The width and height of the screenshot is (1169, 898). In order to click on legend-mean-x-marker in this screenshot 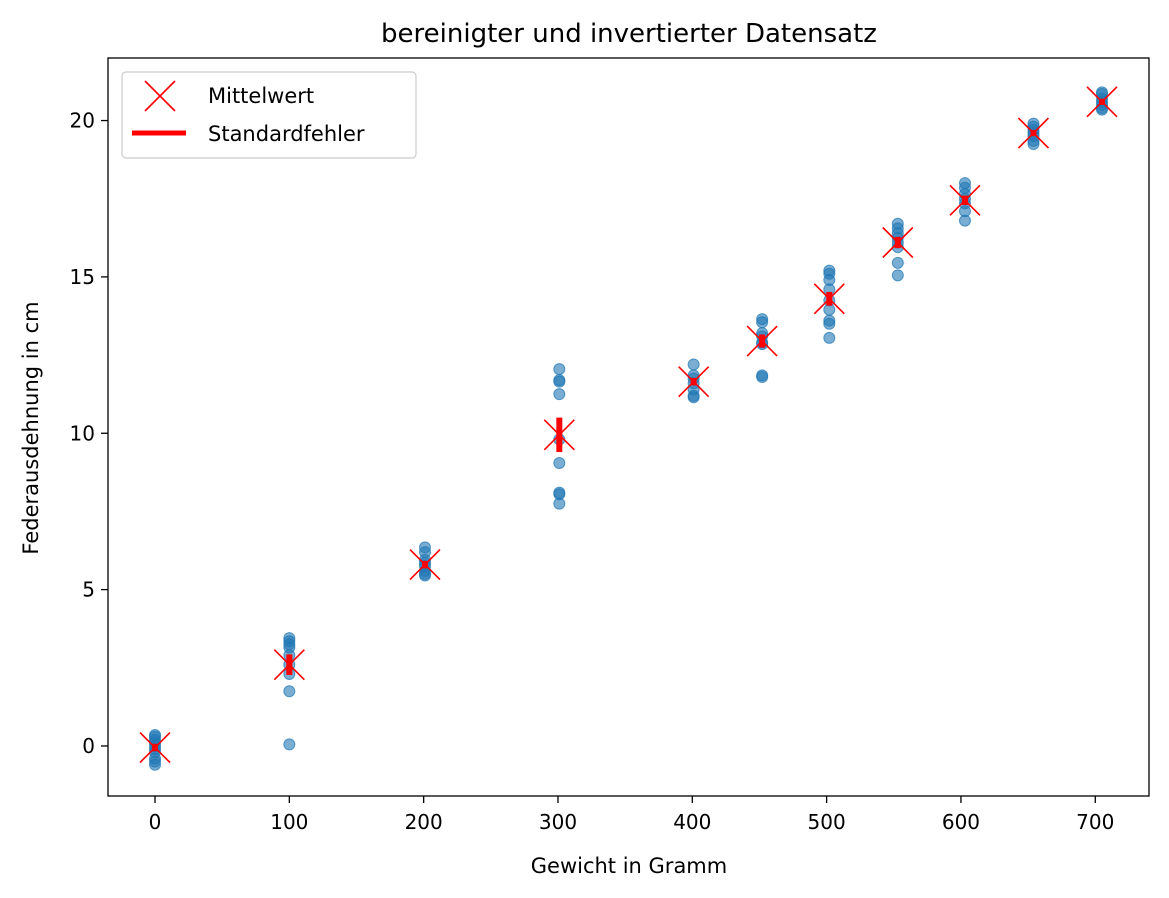, I will do `click(160, 96)`.